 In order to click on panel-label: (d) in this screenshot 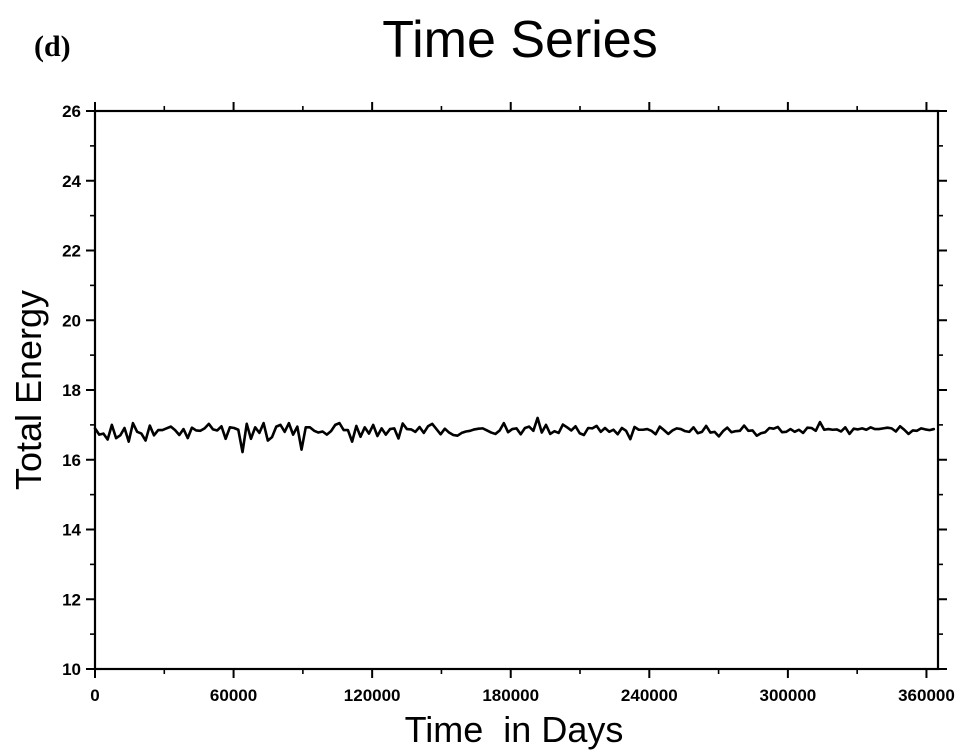, I will do `click(52, 46)`.